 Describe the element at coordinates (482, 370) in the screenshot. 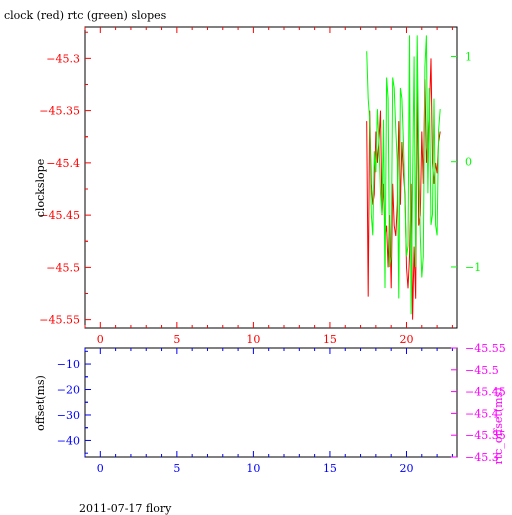

I see `y-tick-label-right: −45.5` at that location.